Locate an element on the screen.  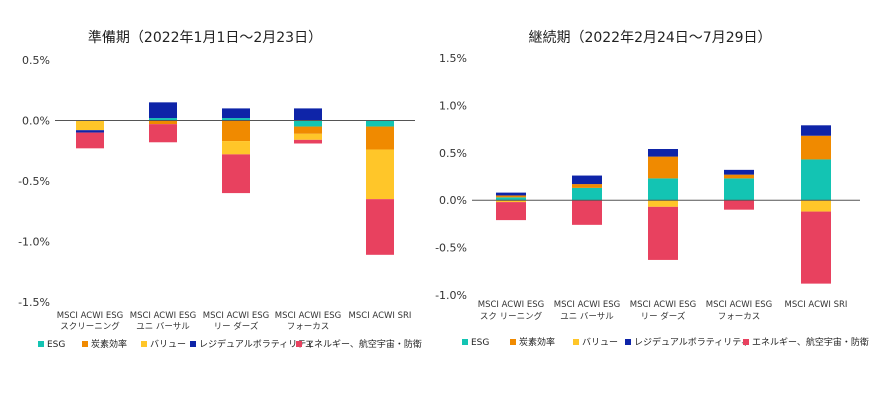
chart-title: 継続期（2022年2月24日～7月29日） is located at coordinates (649, 37).